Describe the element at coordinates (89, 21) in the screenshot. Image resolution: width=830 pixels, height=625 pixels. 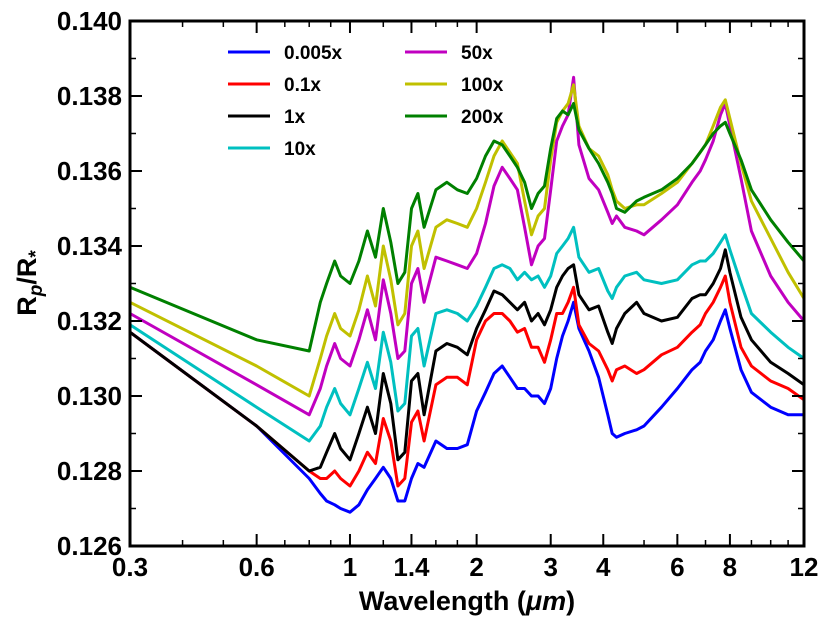
I see `y-tick-label: 0.140` at that location.